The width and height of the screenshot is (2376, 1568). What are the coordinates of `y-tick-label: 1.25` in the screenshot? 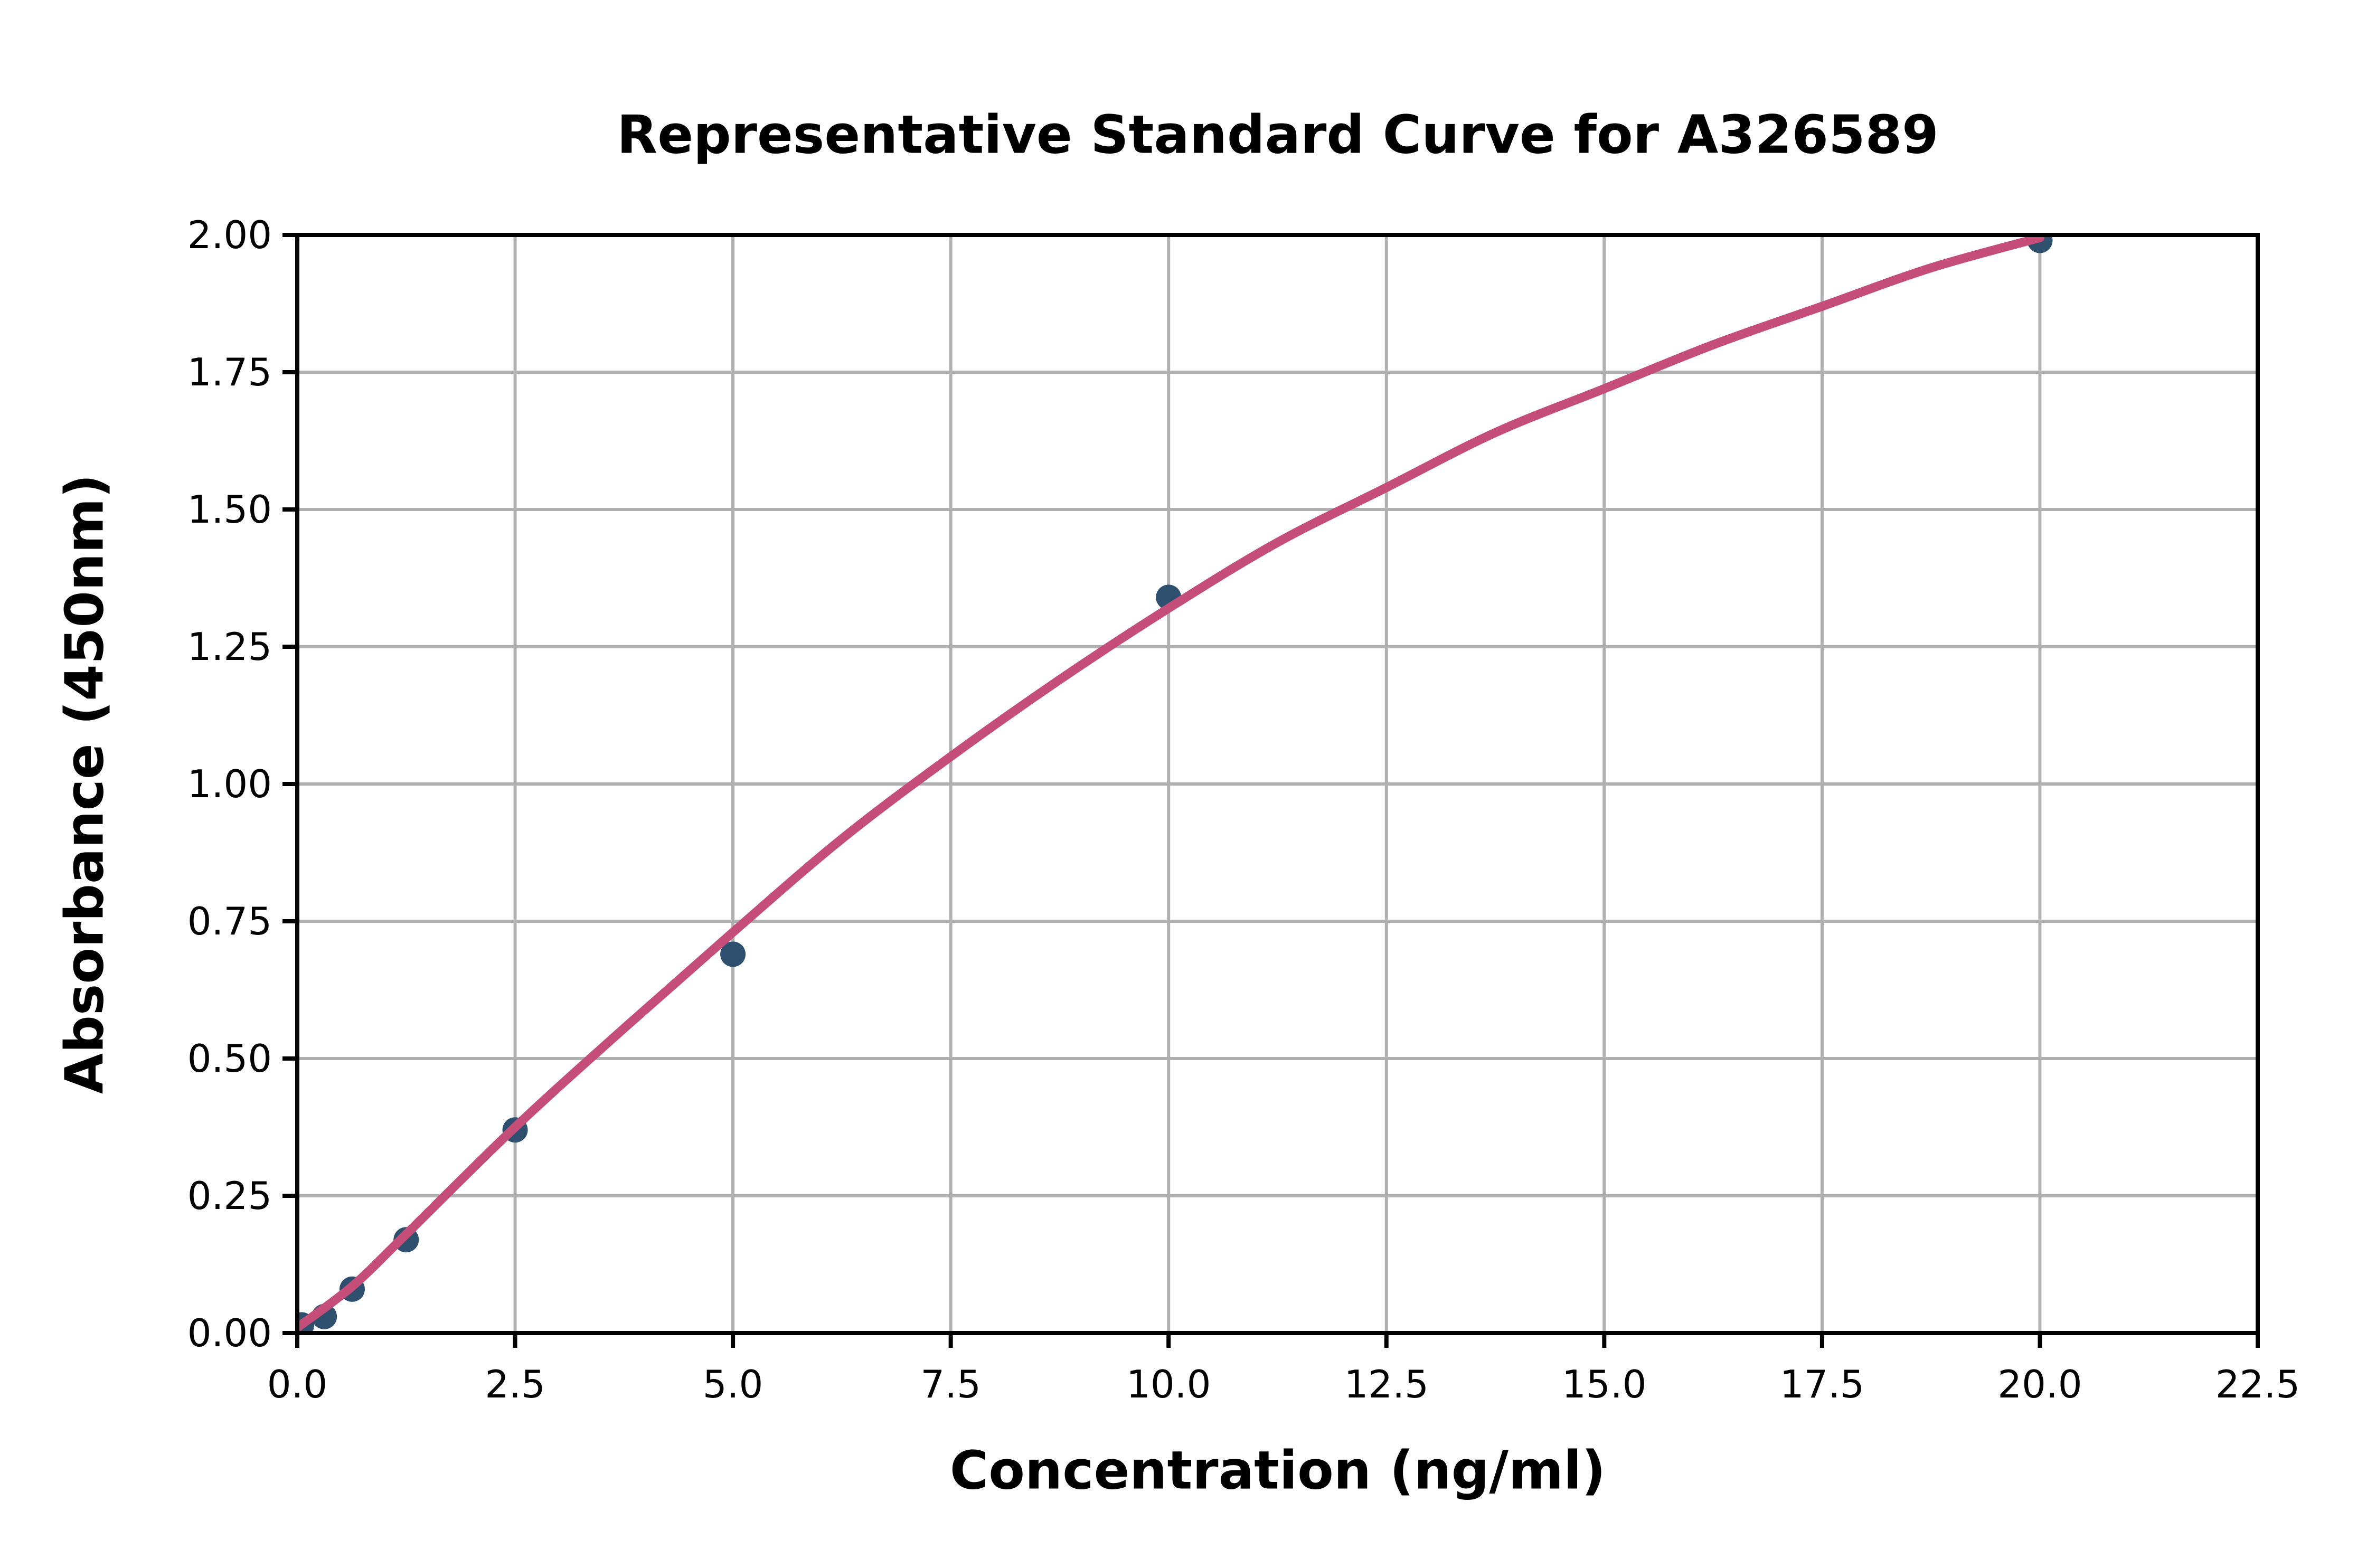 It's located at (230, 647).